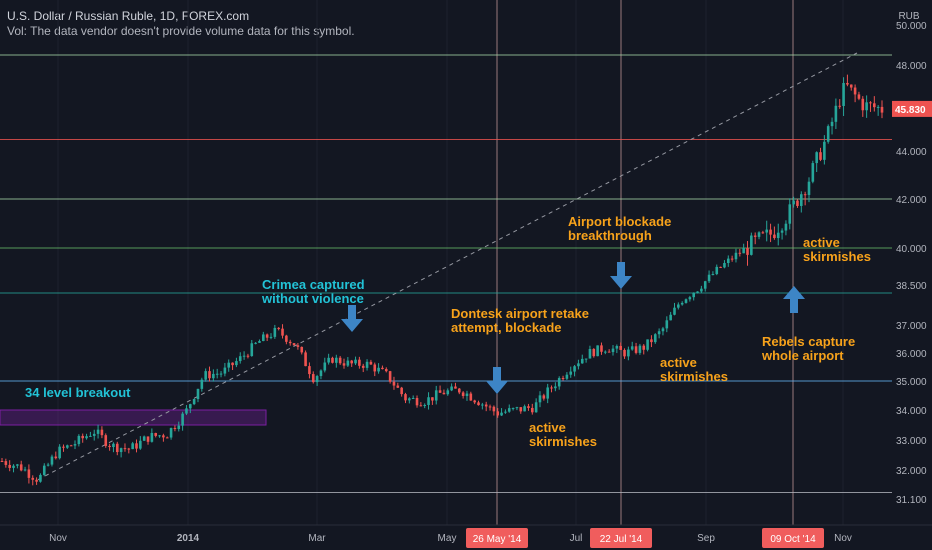  What do you see at coordinates (621, 539) in the screenshot?
I see `date-marker-label: 22 Jul '14` at bounding box center [621, 539].